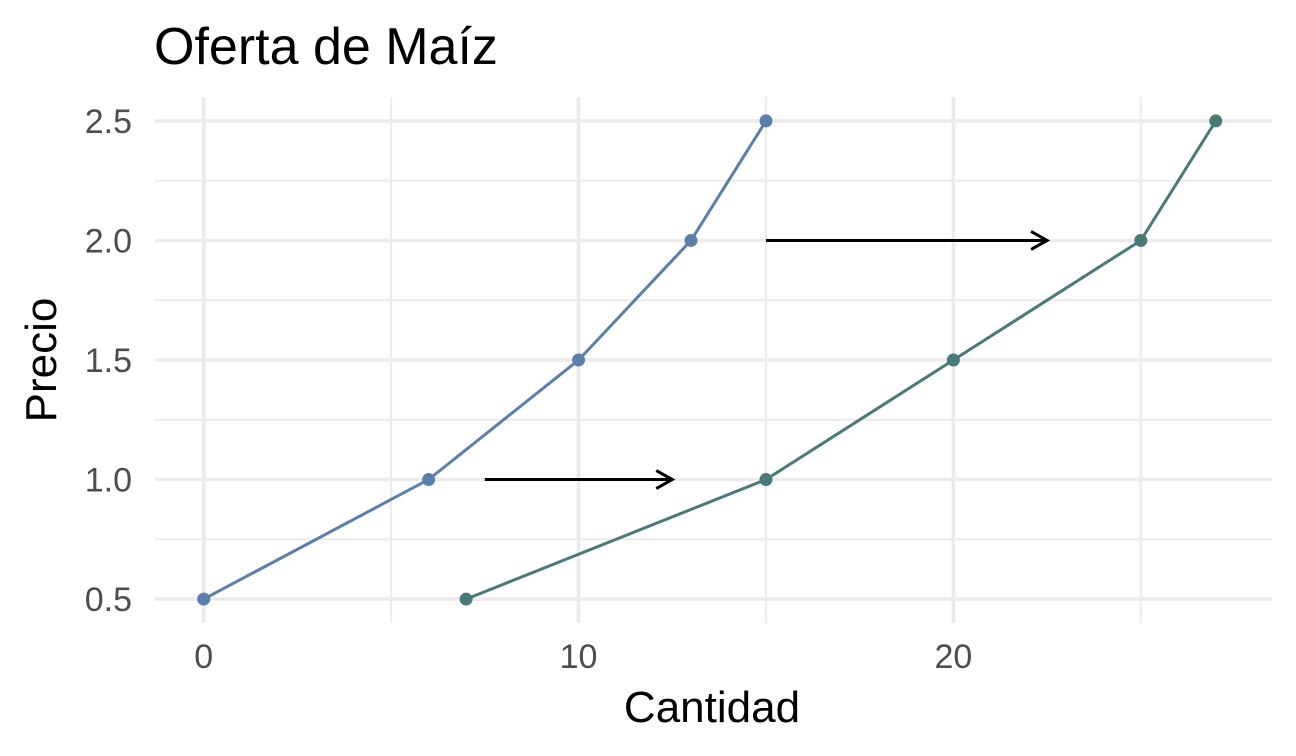 The height and width of the screenshot is (756, 1296). Describe the element at coordinates (108, 361) in the screenshot. I see `y-tick-label: 1.5` at that location.